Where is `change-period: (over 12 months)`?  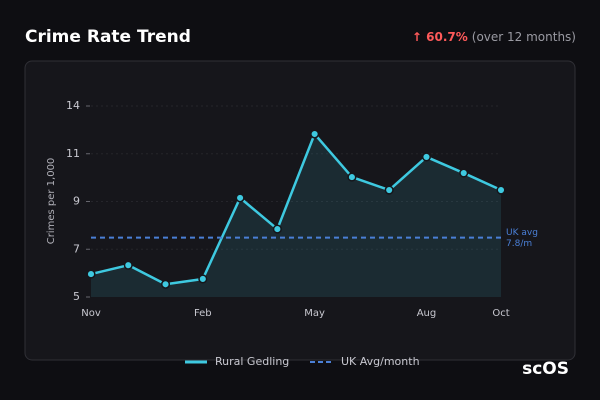 change-period: (over 12 months) is located at coordinates (524, 37).